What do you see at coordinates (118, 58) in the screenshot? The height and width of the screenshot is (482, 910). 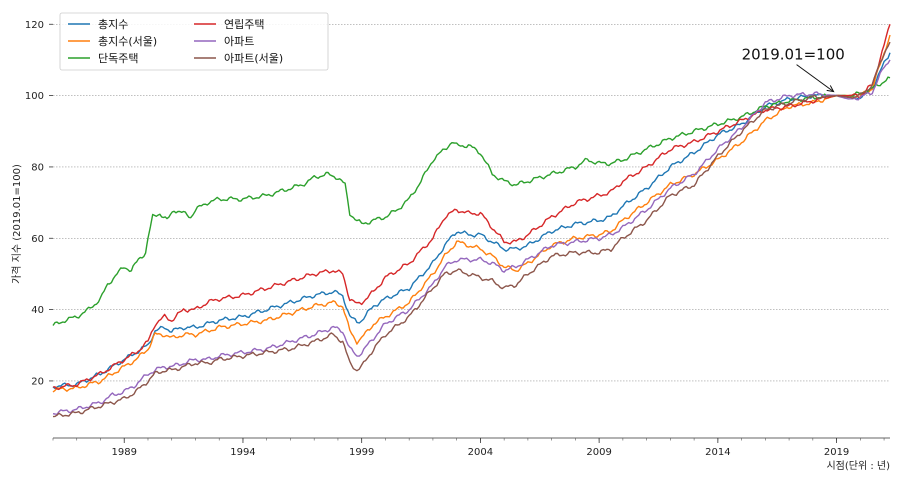 I see `legend-entry: 단독주택` at bounding box center [118, 58].